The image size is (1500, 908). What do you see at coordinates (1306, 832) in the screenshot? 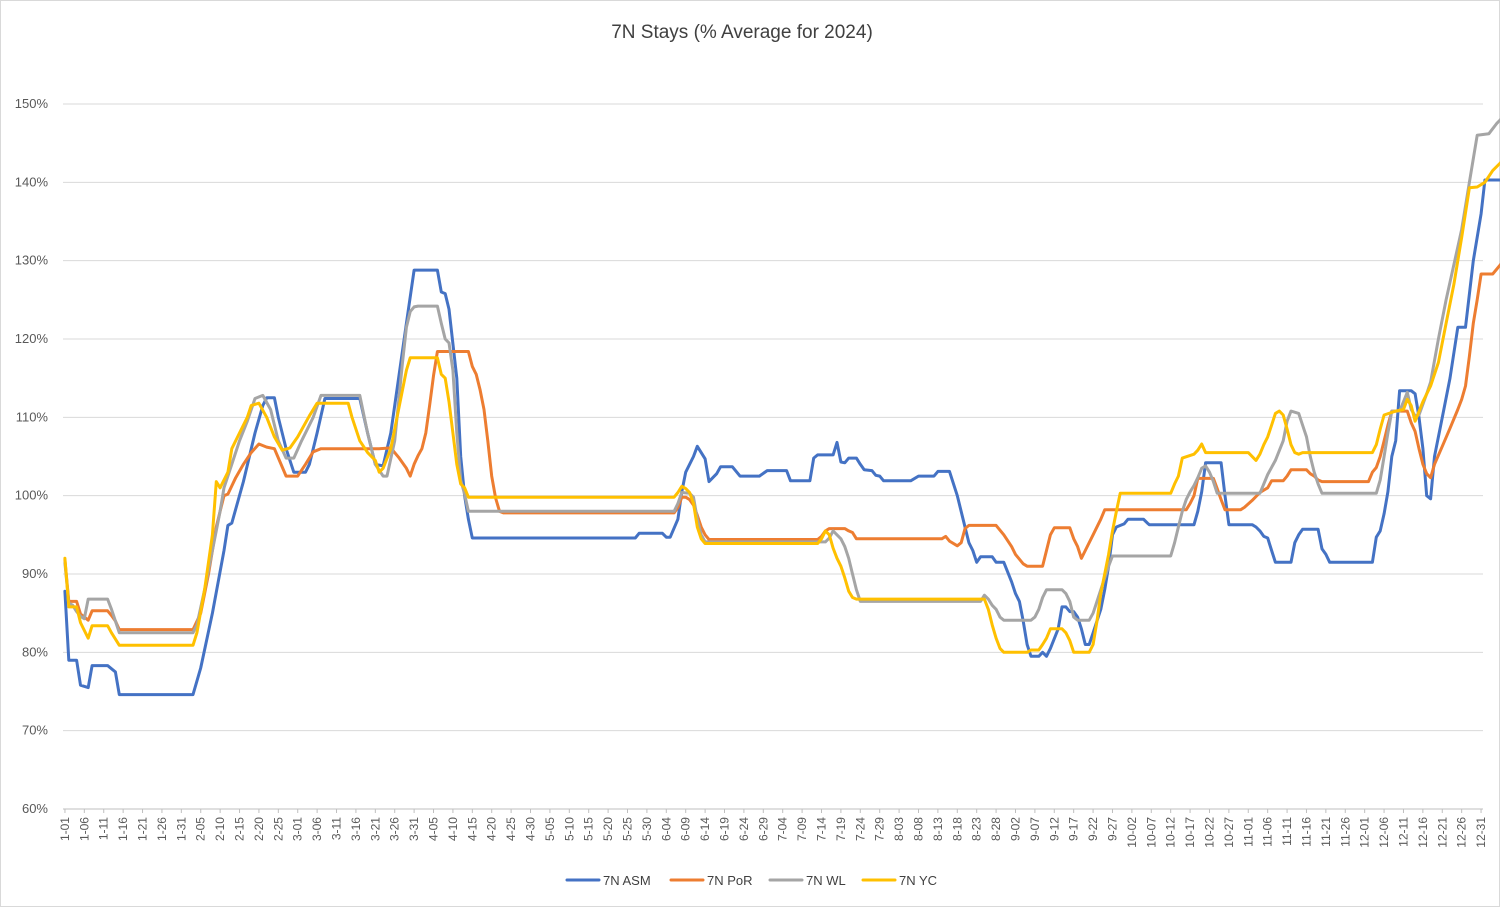
I see `x-tick-label: 11-16` at bounding box center [1306, 832].